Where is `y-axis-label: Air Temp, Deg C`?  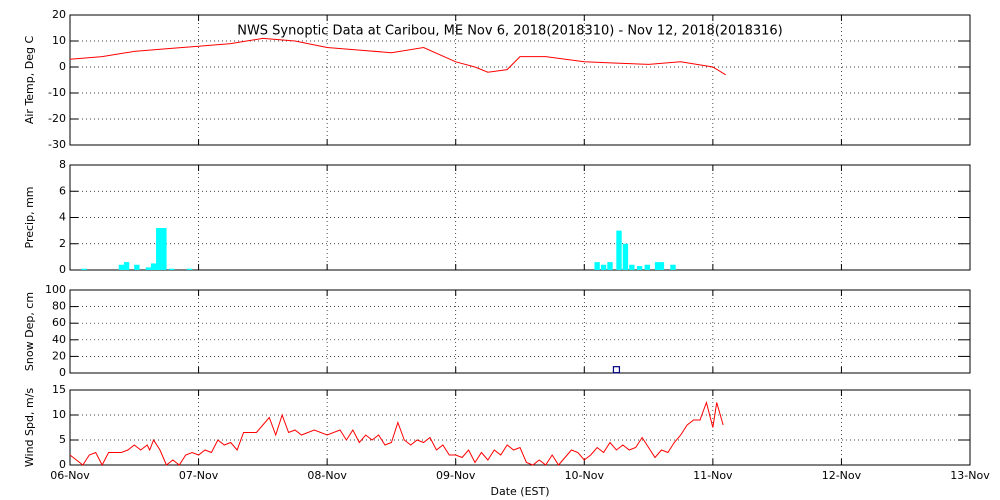 y-axis-label: Air Temp, Deg C is located at coordinates (29, 80).